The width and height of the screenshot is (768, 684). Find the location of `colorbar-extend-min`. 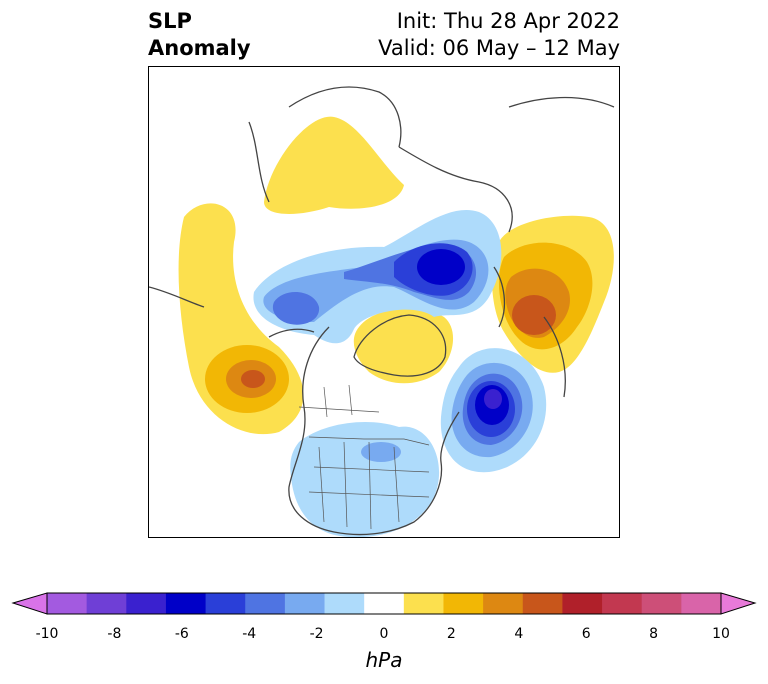

colorbar-extend-min is located at coordinates (29, 603).